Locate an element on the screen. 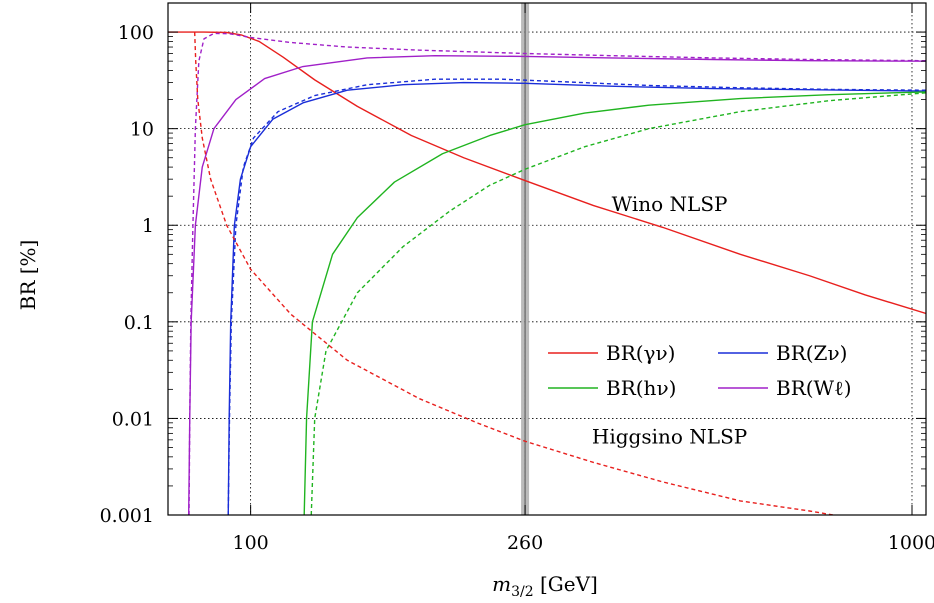 This screenshot has width=934, height=603. annotation-higgsino: Higgsino NLSP is located at coordinates (669, 436).